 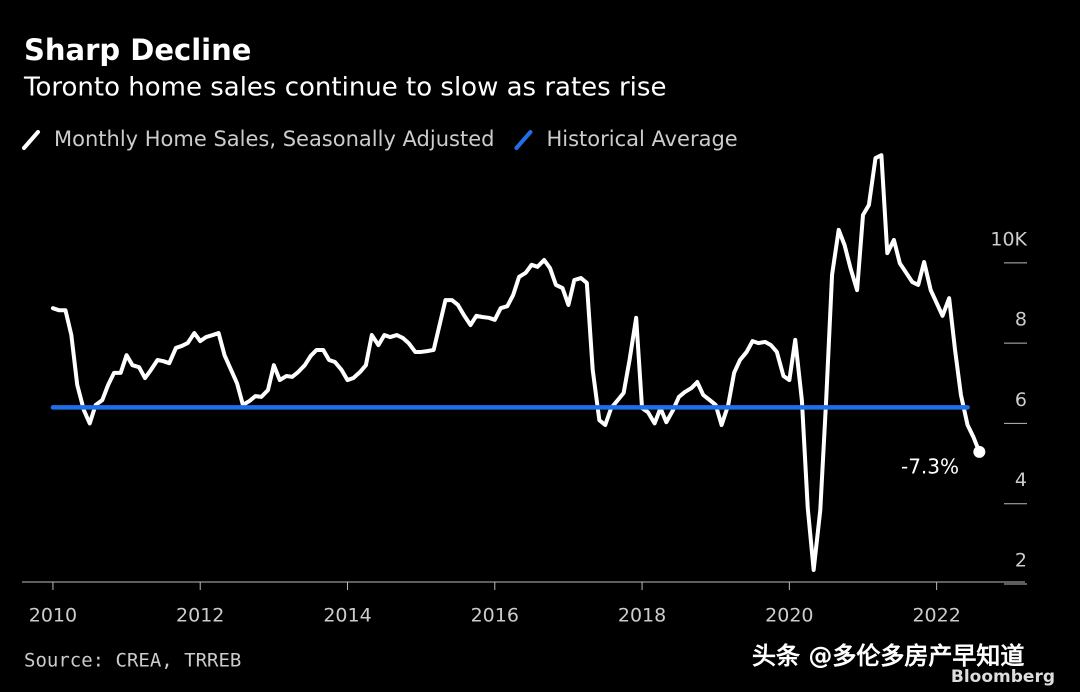 What do you see at coordinates (1003, 677) in the screenshot?
I see `logo: Bloomberg` at bounding box center [1003, 677].